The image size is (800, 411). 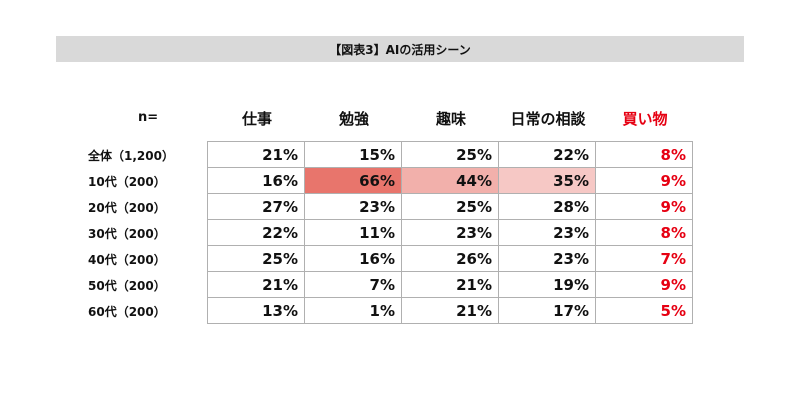 What do you see at coordinates (256, 119) in the screenshot?
I see `column-header-1: 仕事` at bounding box center [256, 119].